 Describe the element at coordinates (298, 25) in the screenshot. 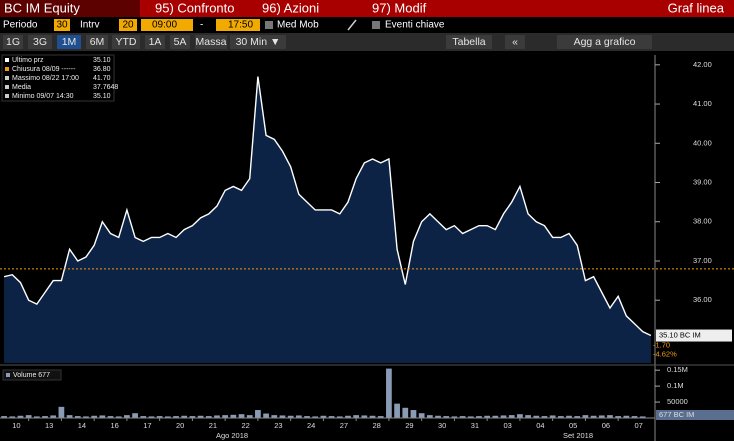

I see `label: Med Mob` at that location.